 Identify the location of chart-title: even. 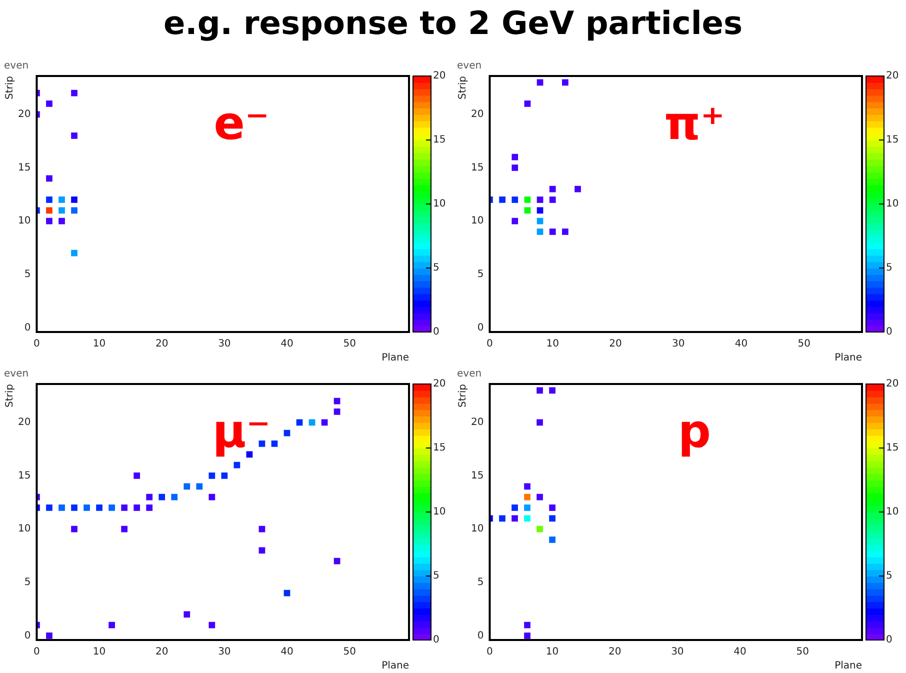
(16, 374).